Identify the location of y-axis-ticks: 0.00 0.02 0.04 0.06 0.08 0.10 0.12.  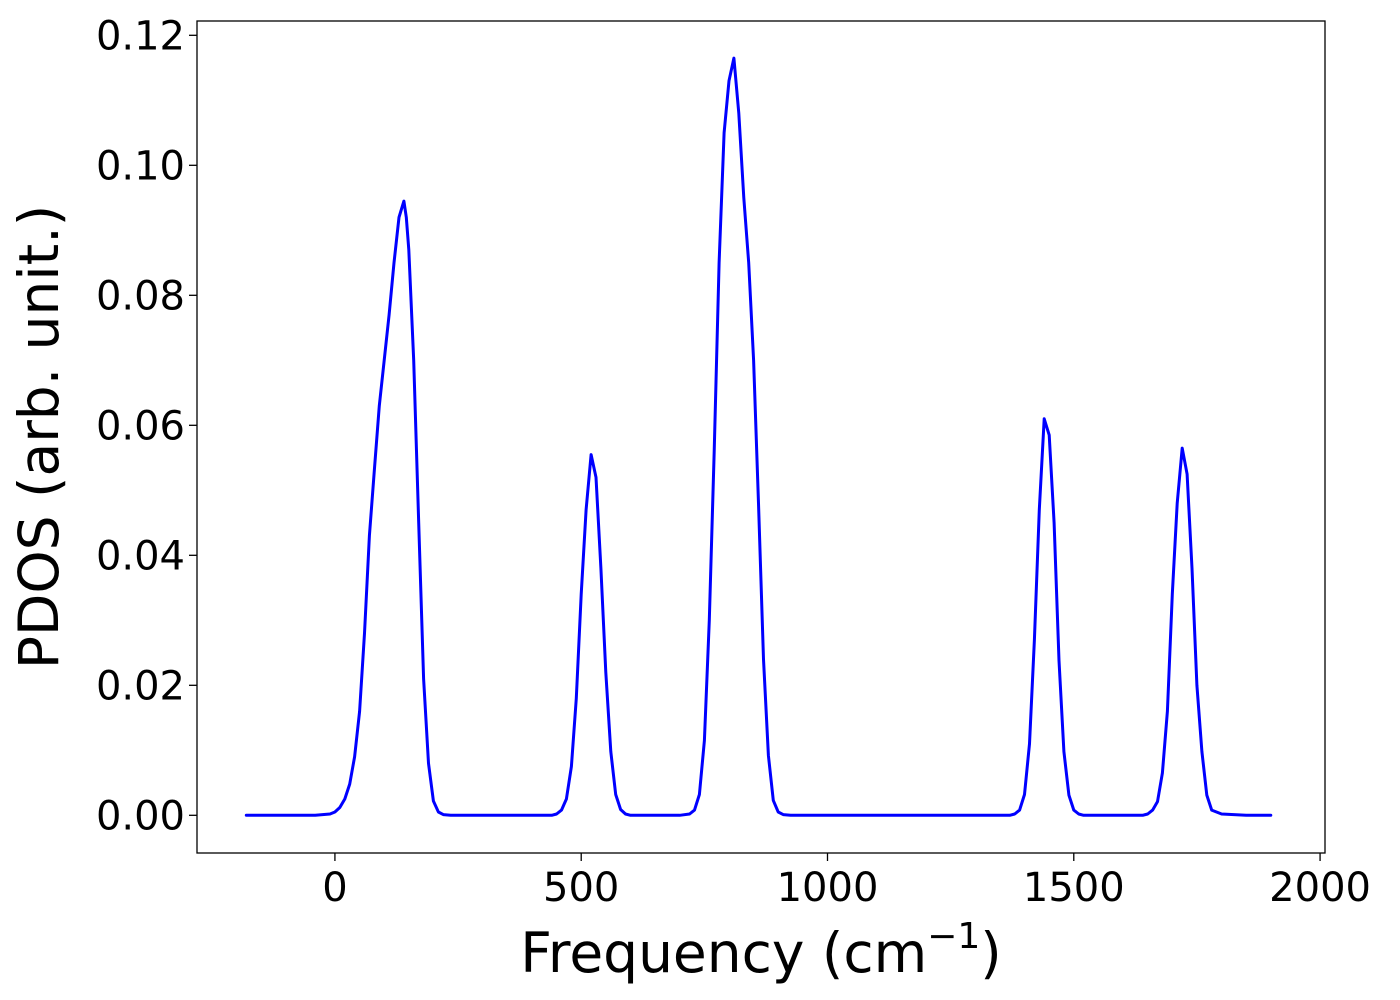
(146, 426).